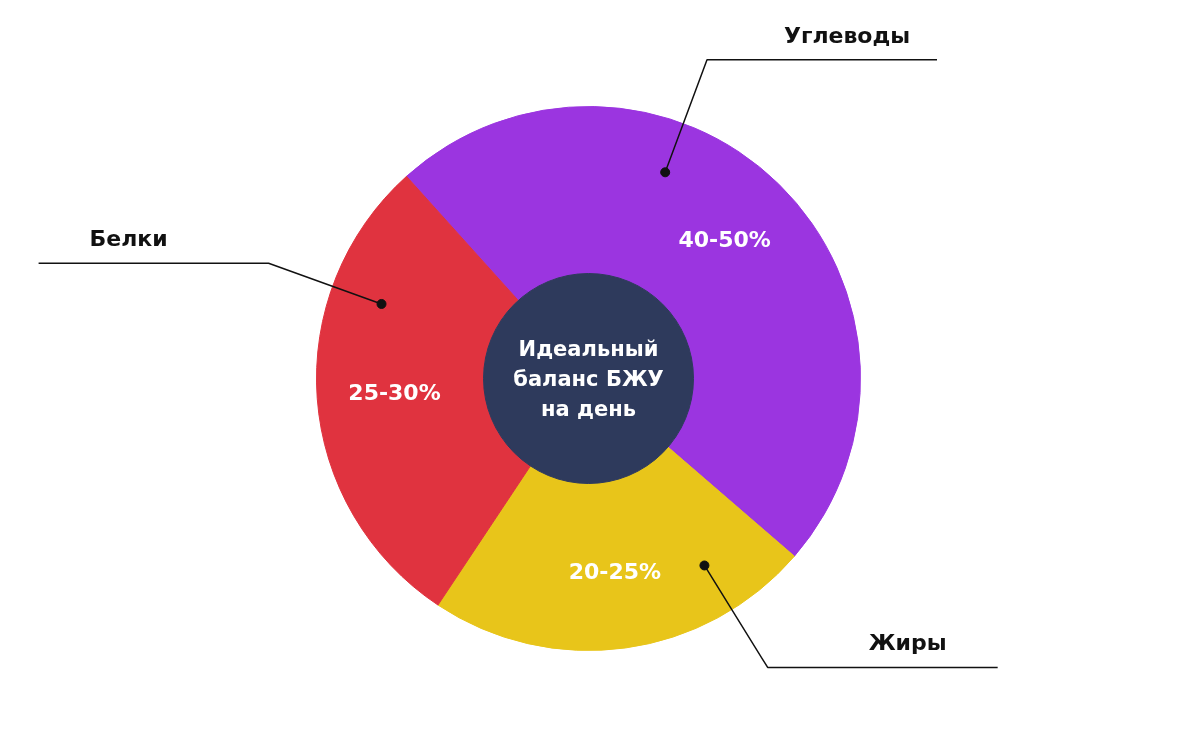  I want to click on text: 40-50%, so click(724, 240).